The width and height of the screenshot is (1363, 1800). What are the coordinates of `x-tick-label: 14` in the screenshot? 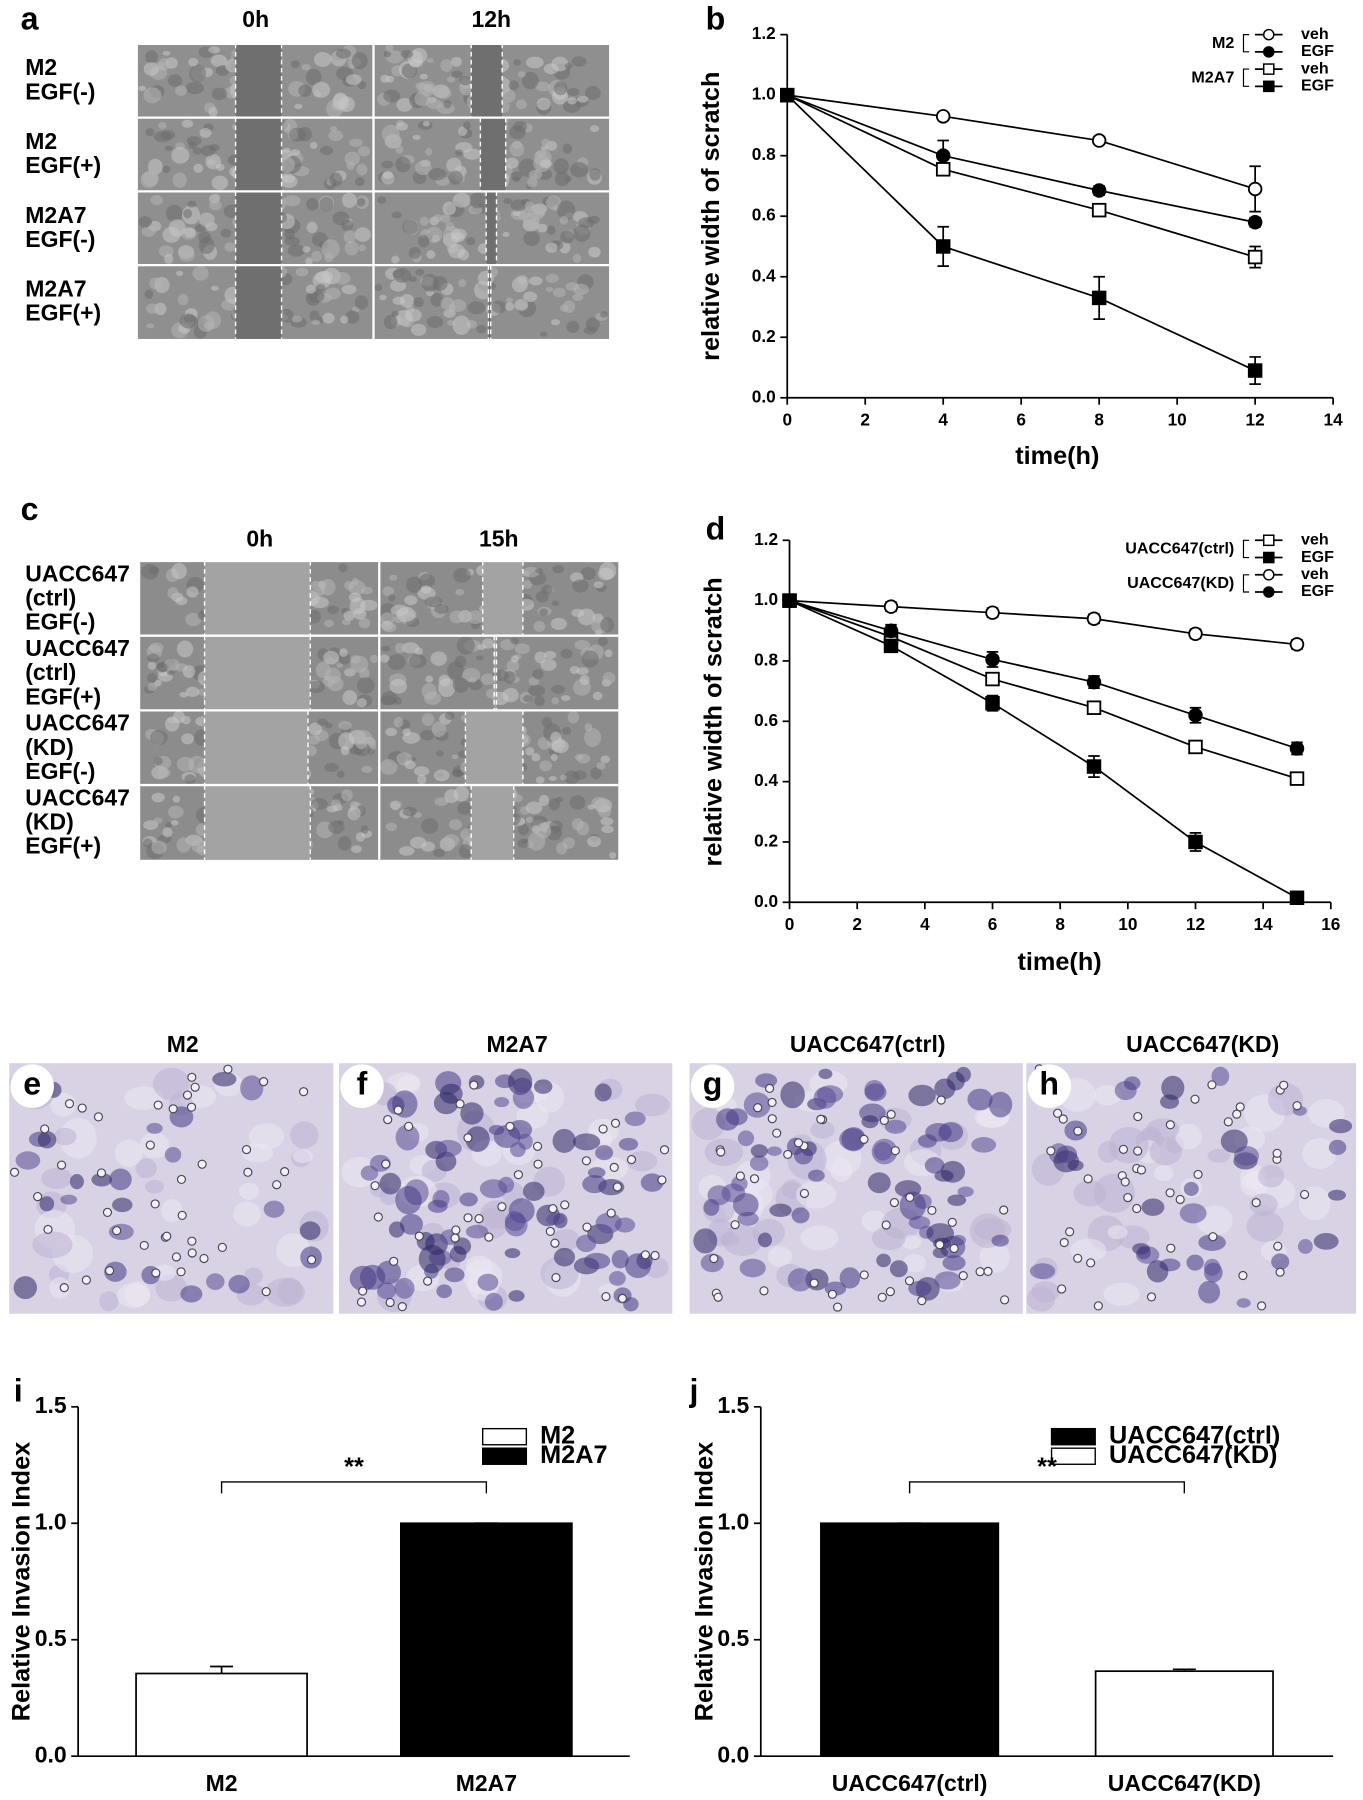 It's located at (1334, 419).